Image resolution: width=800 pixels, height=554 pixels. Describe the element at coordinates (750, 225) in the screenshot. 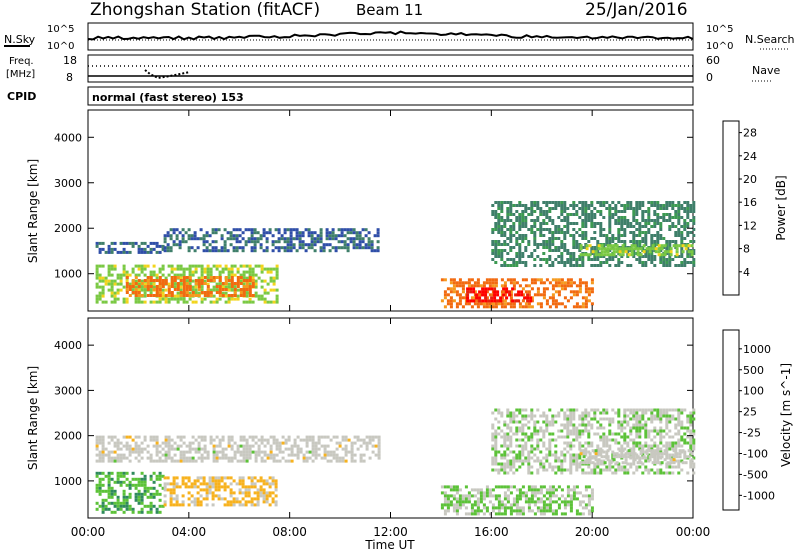

I see `colorbar-tick-label: 12` at that location.